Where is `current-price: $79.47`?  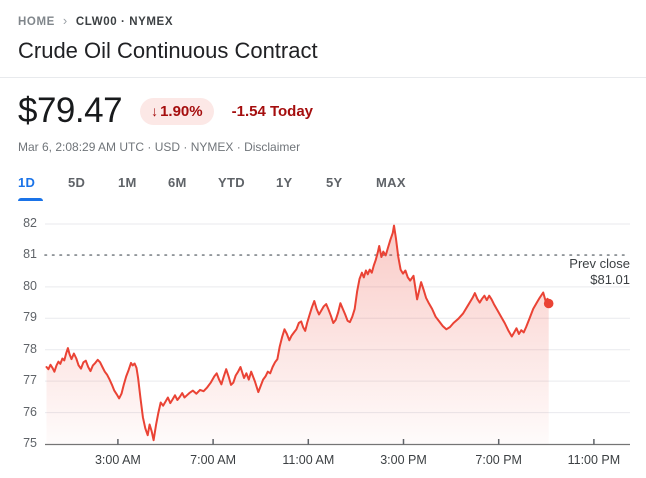
current-price: $79.47 is located at coordinates (70, 110).